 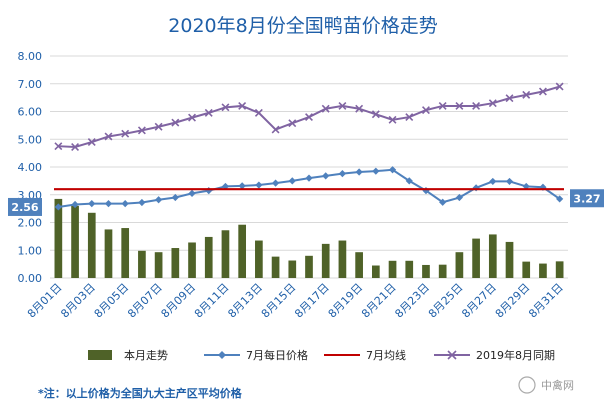 I want to click on x-tick-label: 8月03日, so click(x=78, y=301).